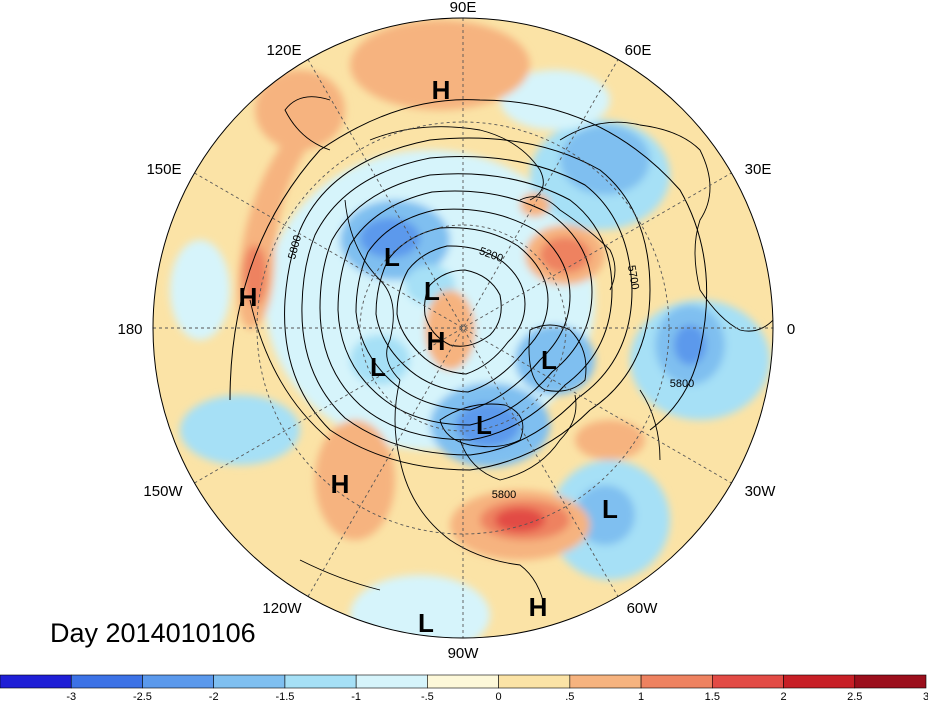 The height and width of the screenshot is (702, 928). Describe the element at coordinates (71, 696) in the screenshot. I see `colorbar-tick-label: -3` at that location.